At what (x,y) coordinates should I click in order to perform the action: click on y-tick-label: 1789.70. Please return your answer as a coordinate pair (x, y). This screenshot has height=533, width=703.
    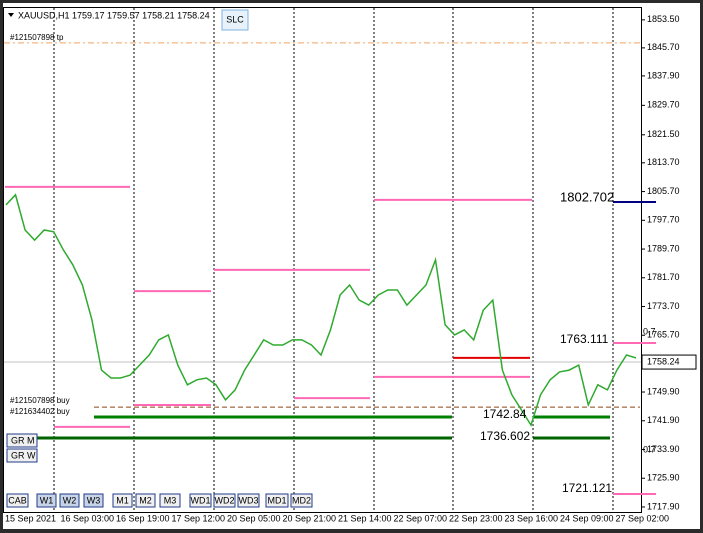
    Looking at the image, I should click on (663, 248).